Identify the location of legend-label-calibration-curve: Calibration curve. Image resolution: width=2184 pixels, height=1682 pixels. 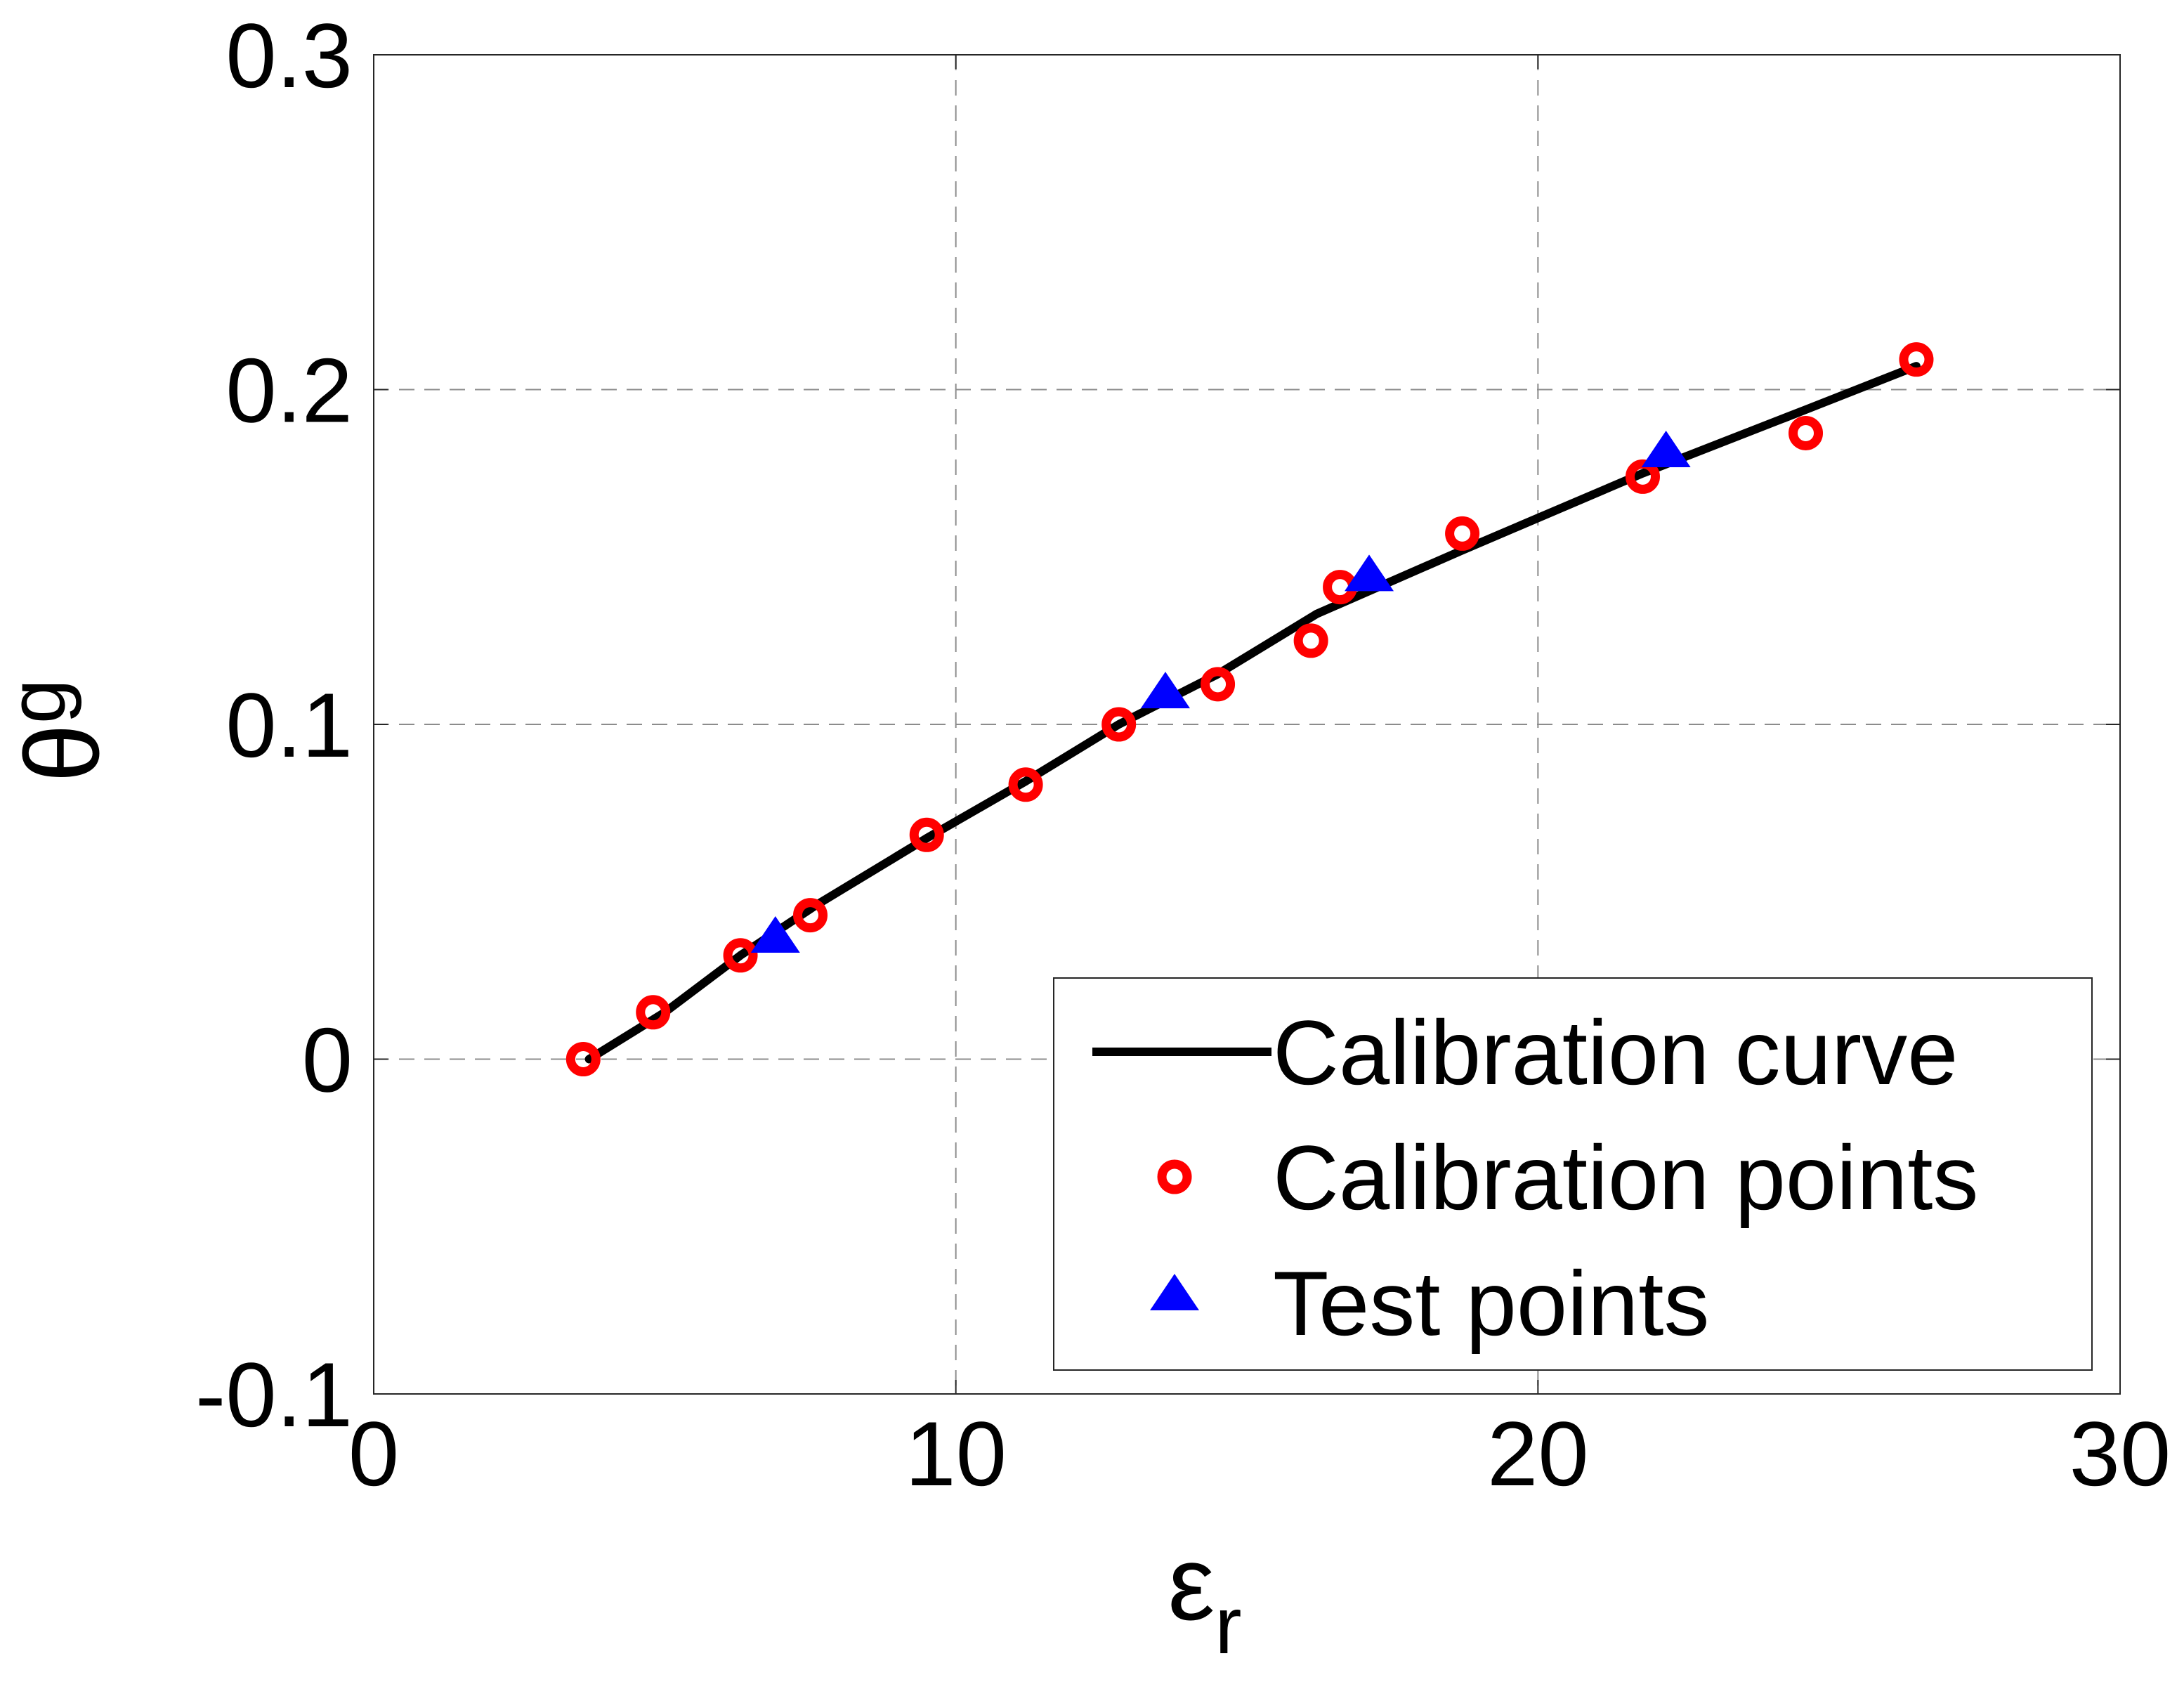
(1615, 1052).